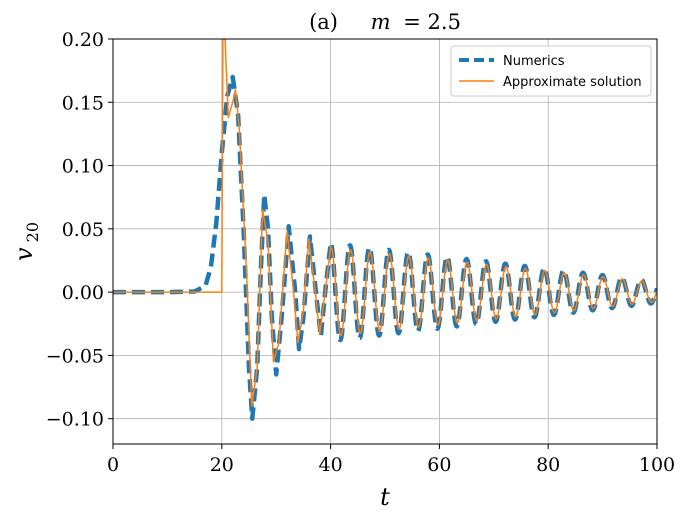 This screenshot has width=687, height=523. I want to click on y-tick-label: 0.10, so click(83, 167).